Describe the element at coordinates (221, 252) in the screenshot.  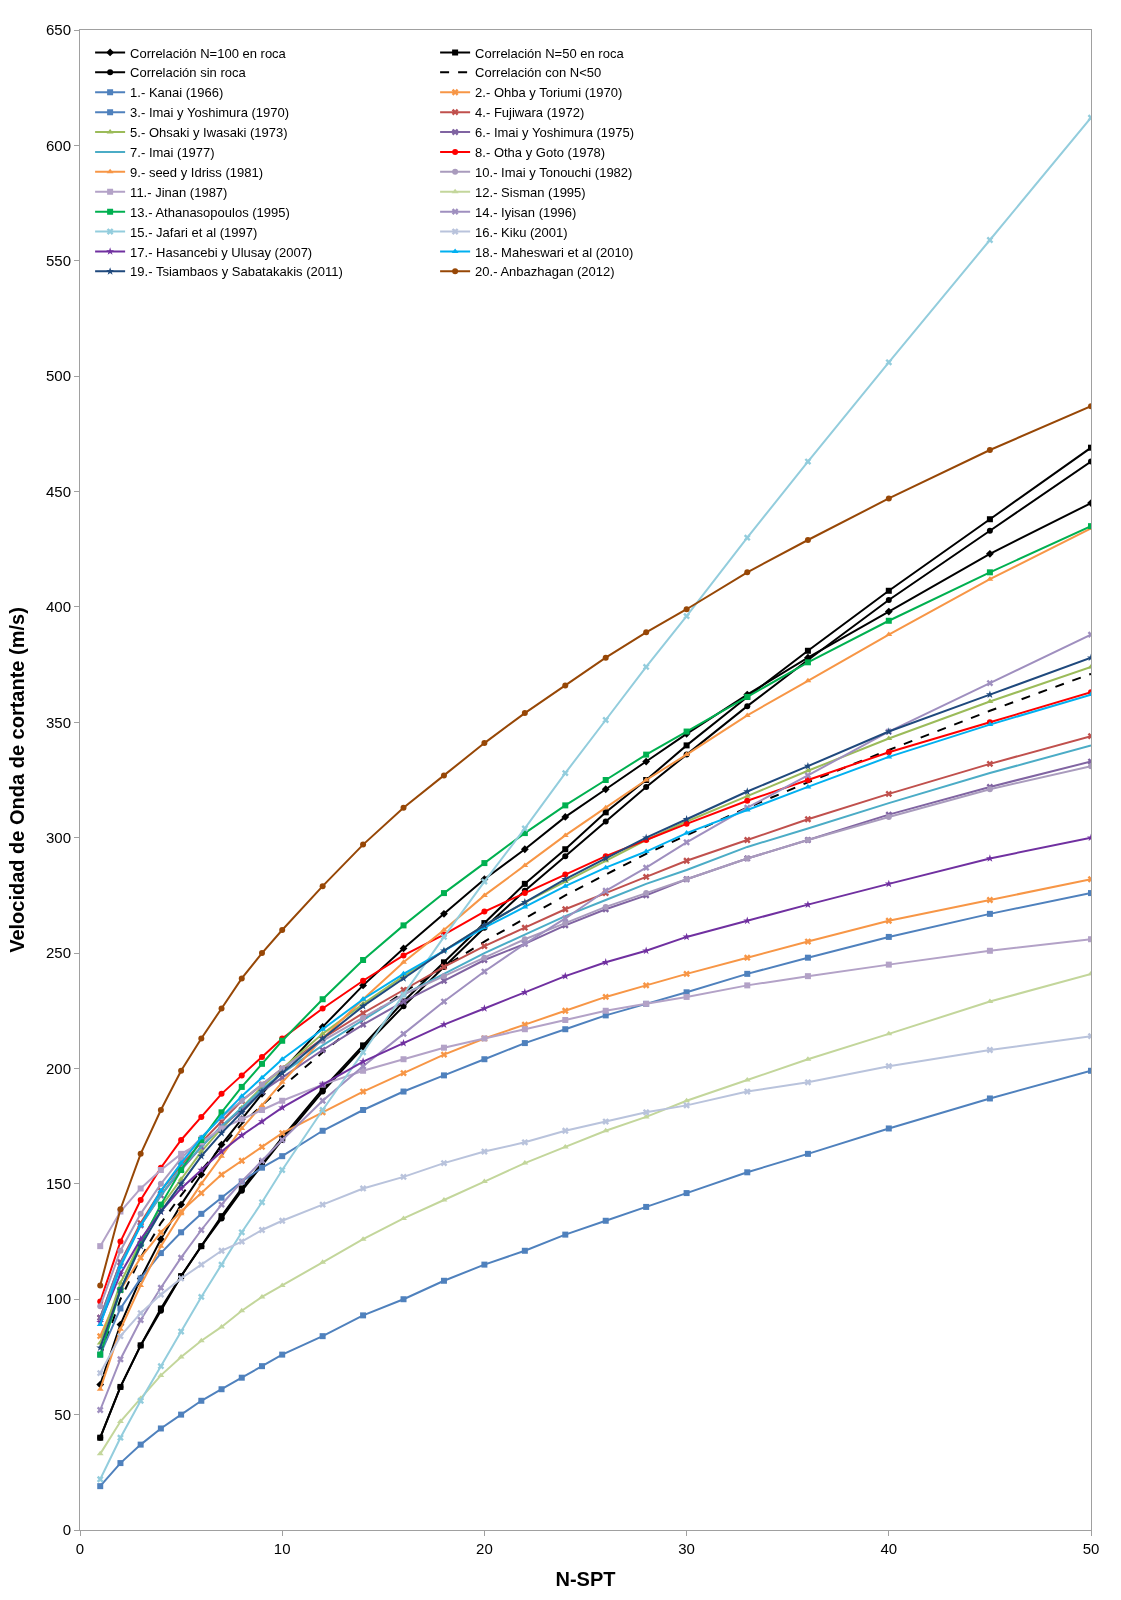
I see `legend-label: 17.- Hasancebi y Ulusay (2007)` at that location.